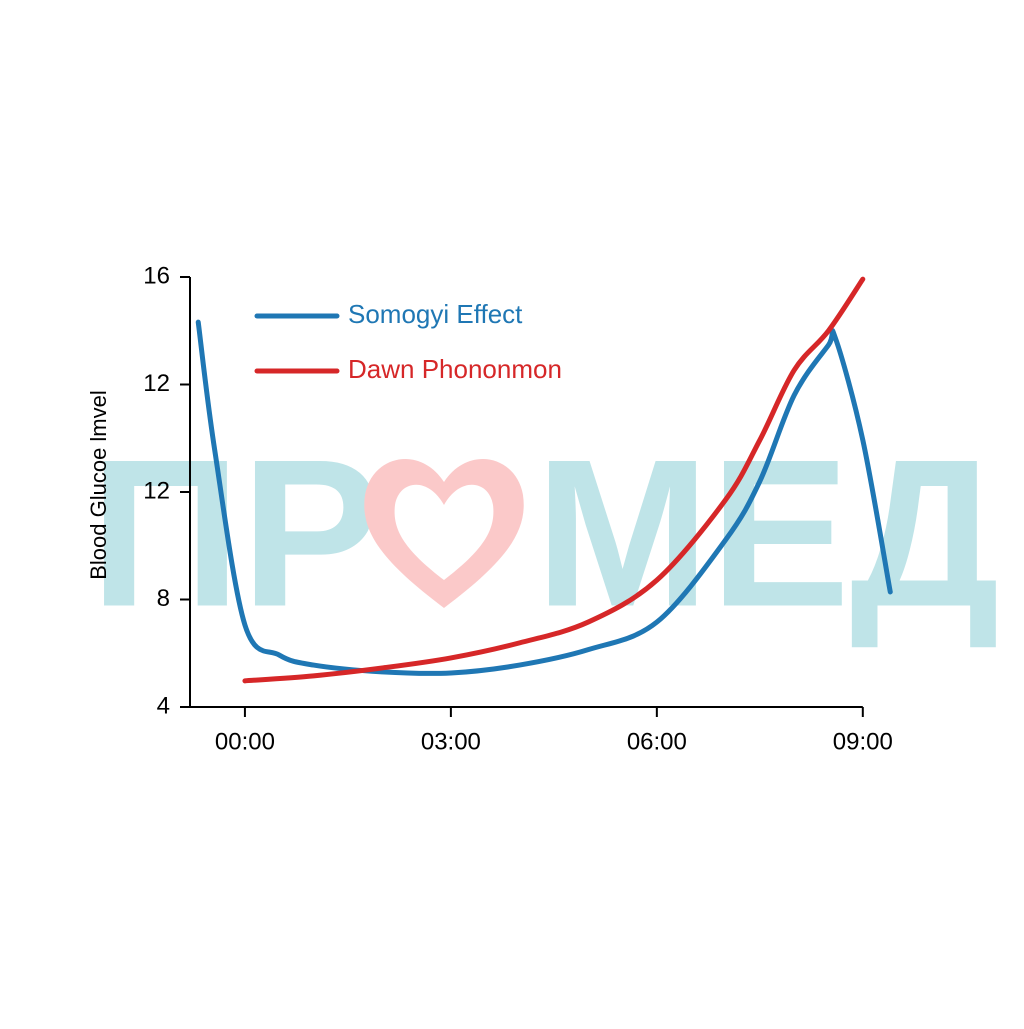 This screenshot has width=1024, height=1029. Describe the element at coordinates (163, 705) in the screenshot. I see `y-tick-label: 4` at that location.